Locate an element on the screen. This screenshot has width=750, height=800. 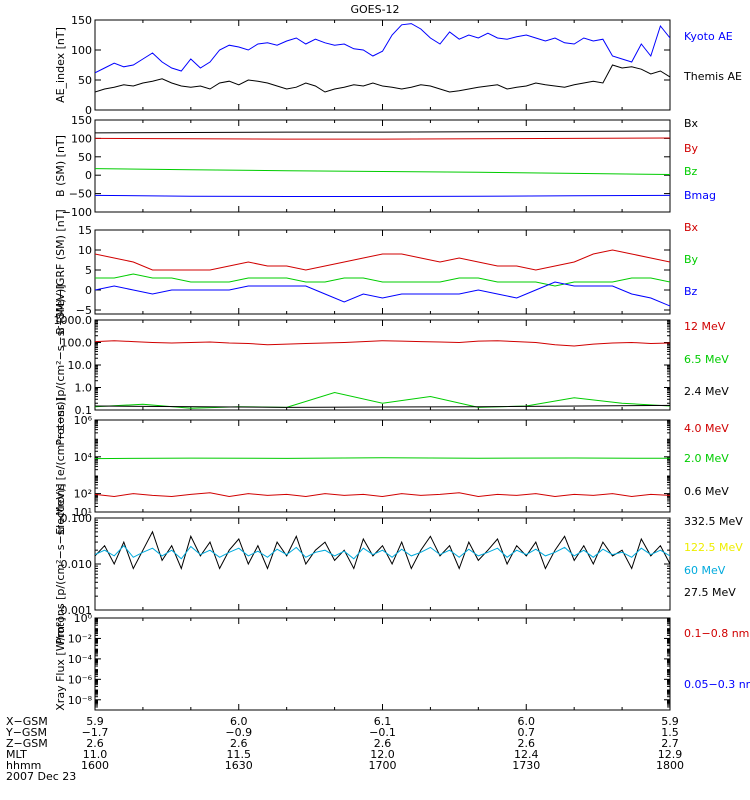
x-row-value: 12.0 is located at coordinates (382, 754).